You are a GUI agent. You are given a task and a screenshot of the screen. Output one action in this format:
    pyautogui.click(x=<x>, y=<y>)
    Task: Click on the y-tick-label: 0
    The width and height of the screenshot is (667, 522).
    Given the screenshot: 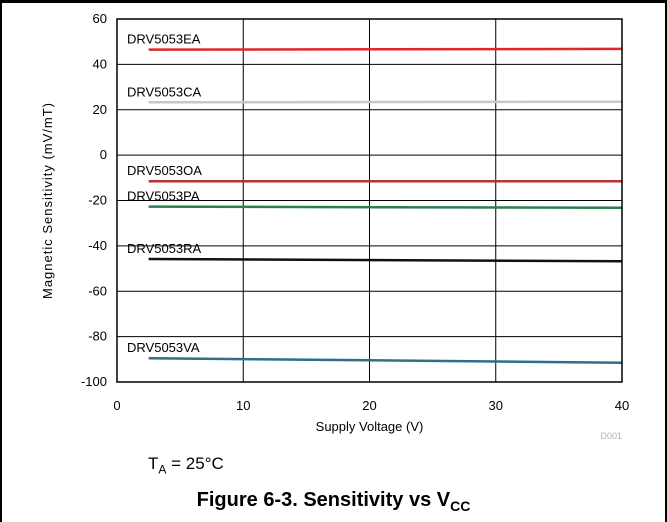 What is the action you would take?
    pyautogui.click(x=103, y=154)
    